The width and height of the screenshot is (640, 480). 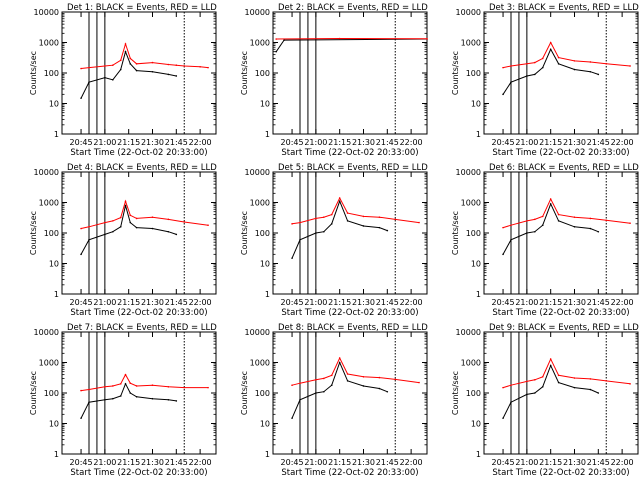 What do you see at coordinates (564, 168) in the screenshot?
I see `plot-title: Det 6: BLACK = Events, RED = LLD` at bounding box center [564, 168].